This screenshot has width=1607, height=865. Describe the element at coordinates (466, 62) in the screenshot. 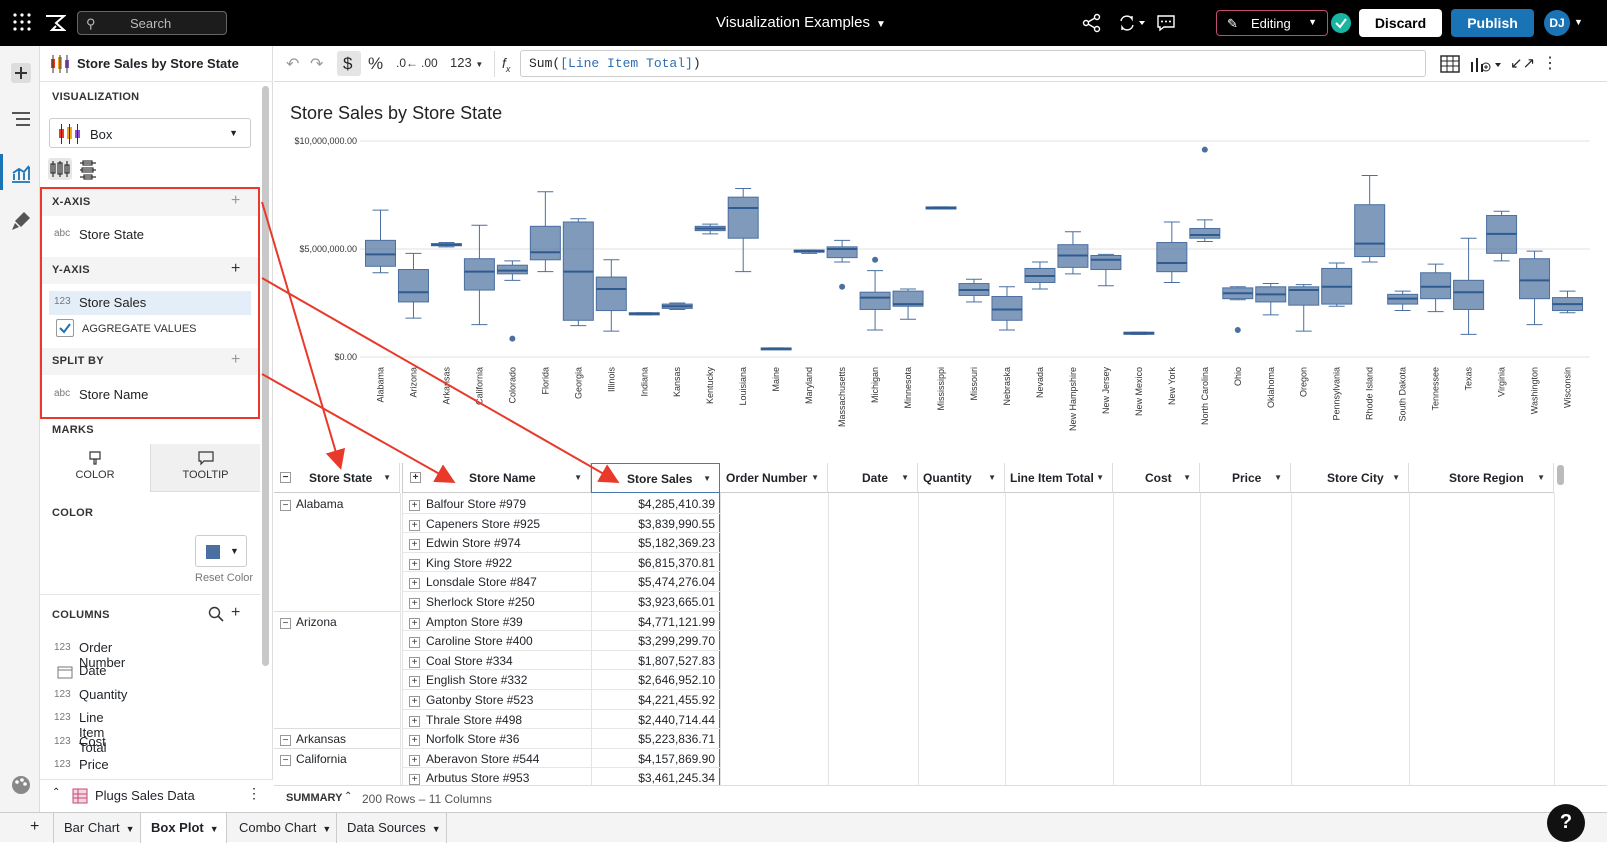

I see `number-format-select: 123 ▼` at that location.